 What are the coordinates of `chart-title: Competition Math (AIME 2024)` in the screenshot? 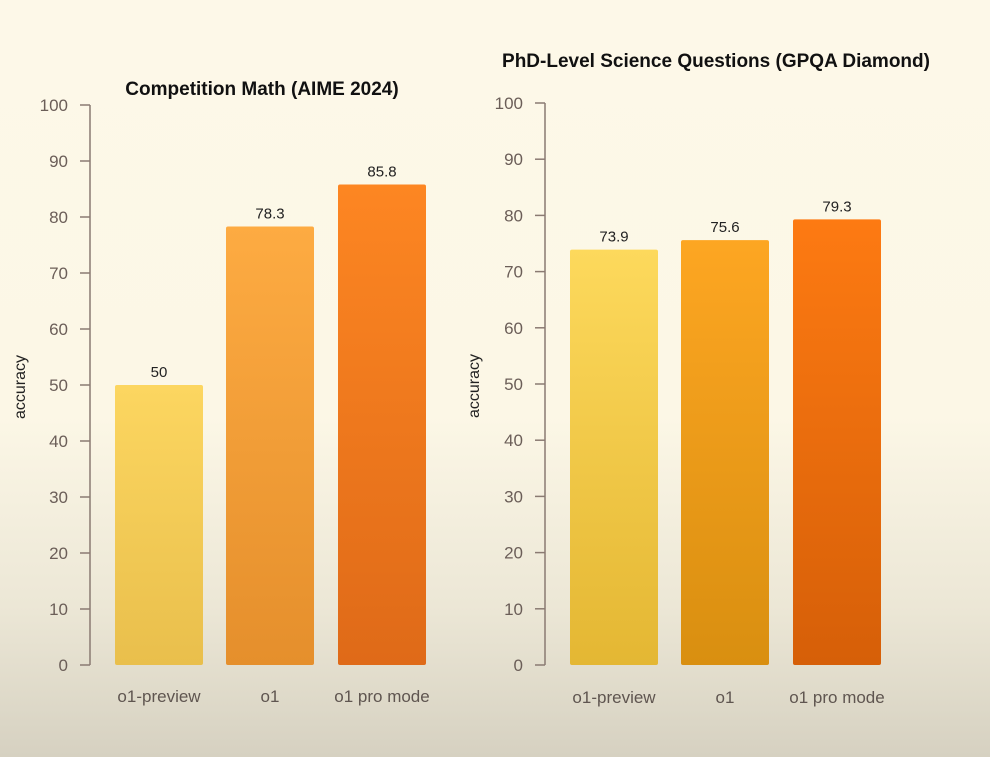 It's located at (261, 89).